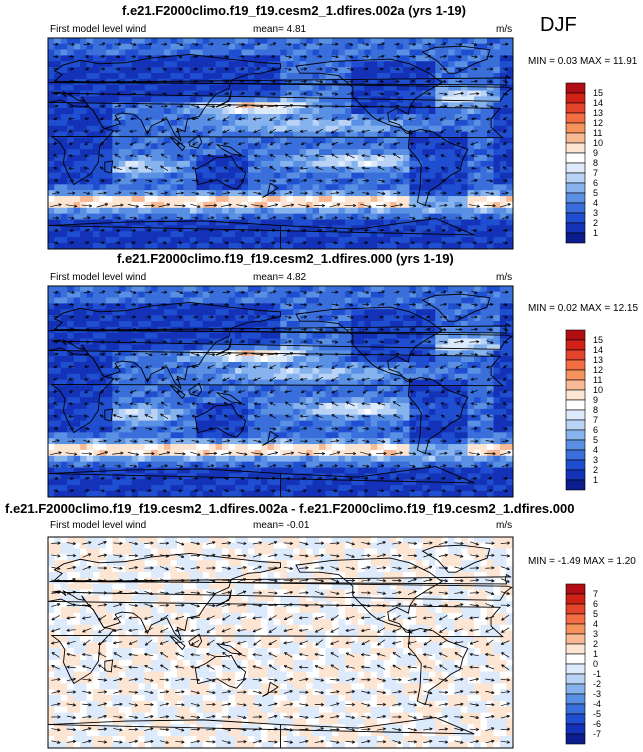  I want to click on colorbar-tick-label: 8, so click(595, 163).